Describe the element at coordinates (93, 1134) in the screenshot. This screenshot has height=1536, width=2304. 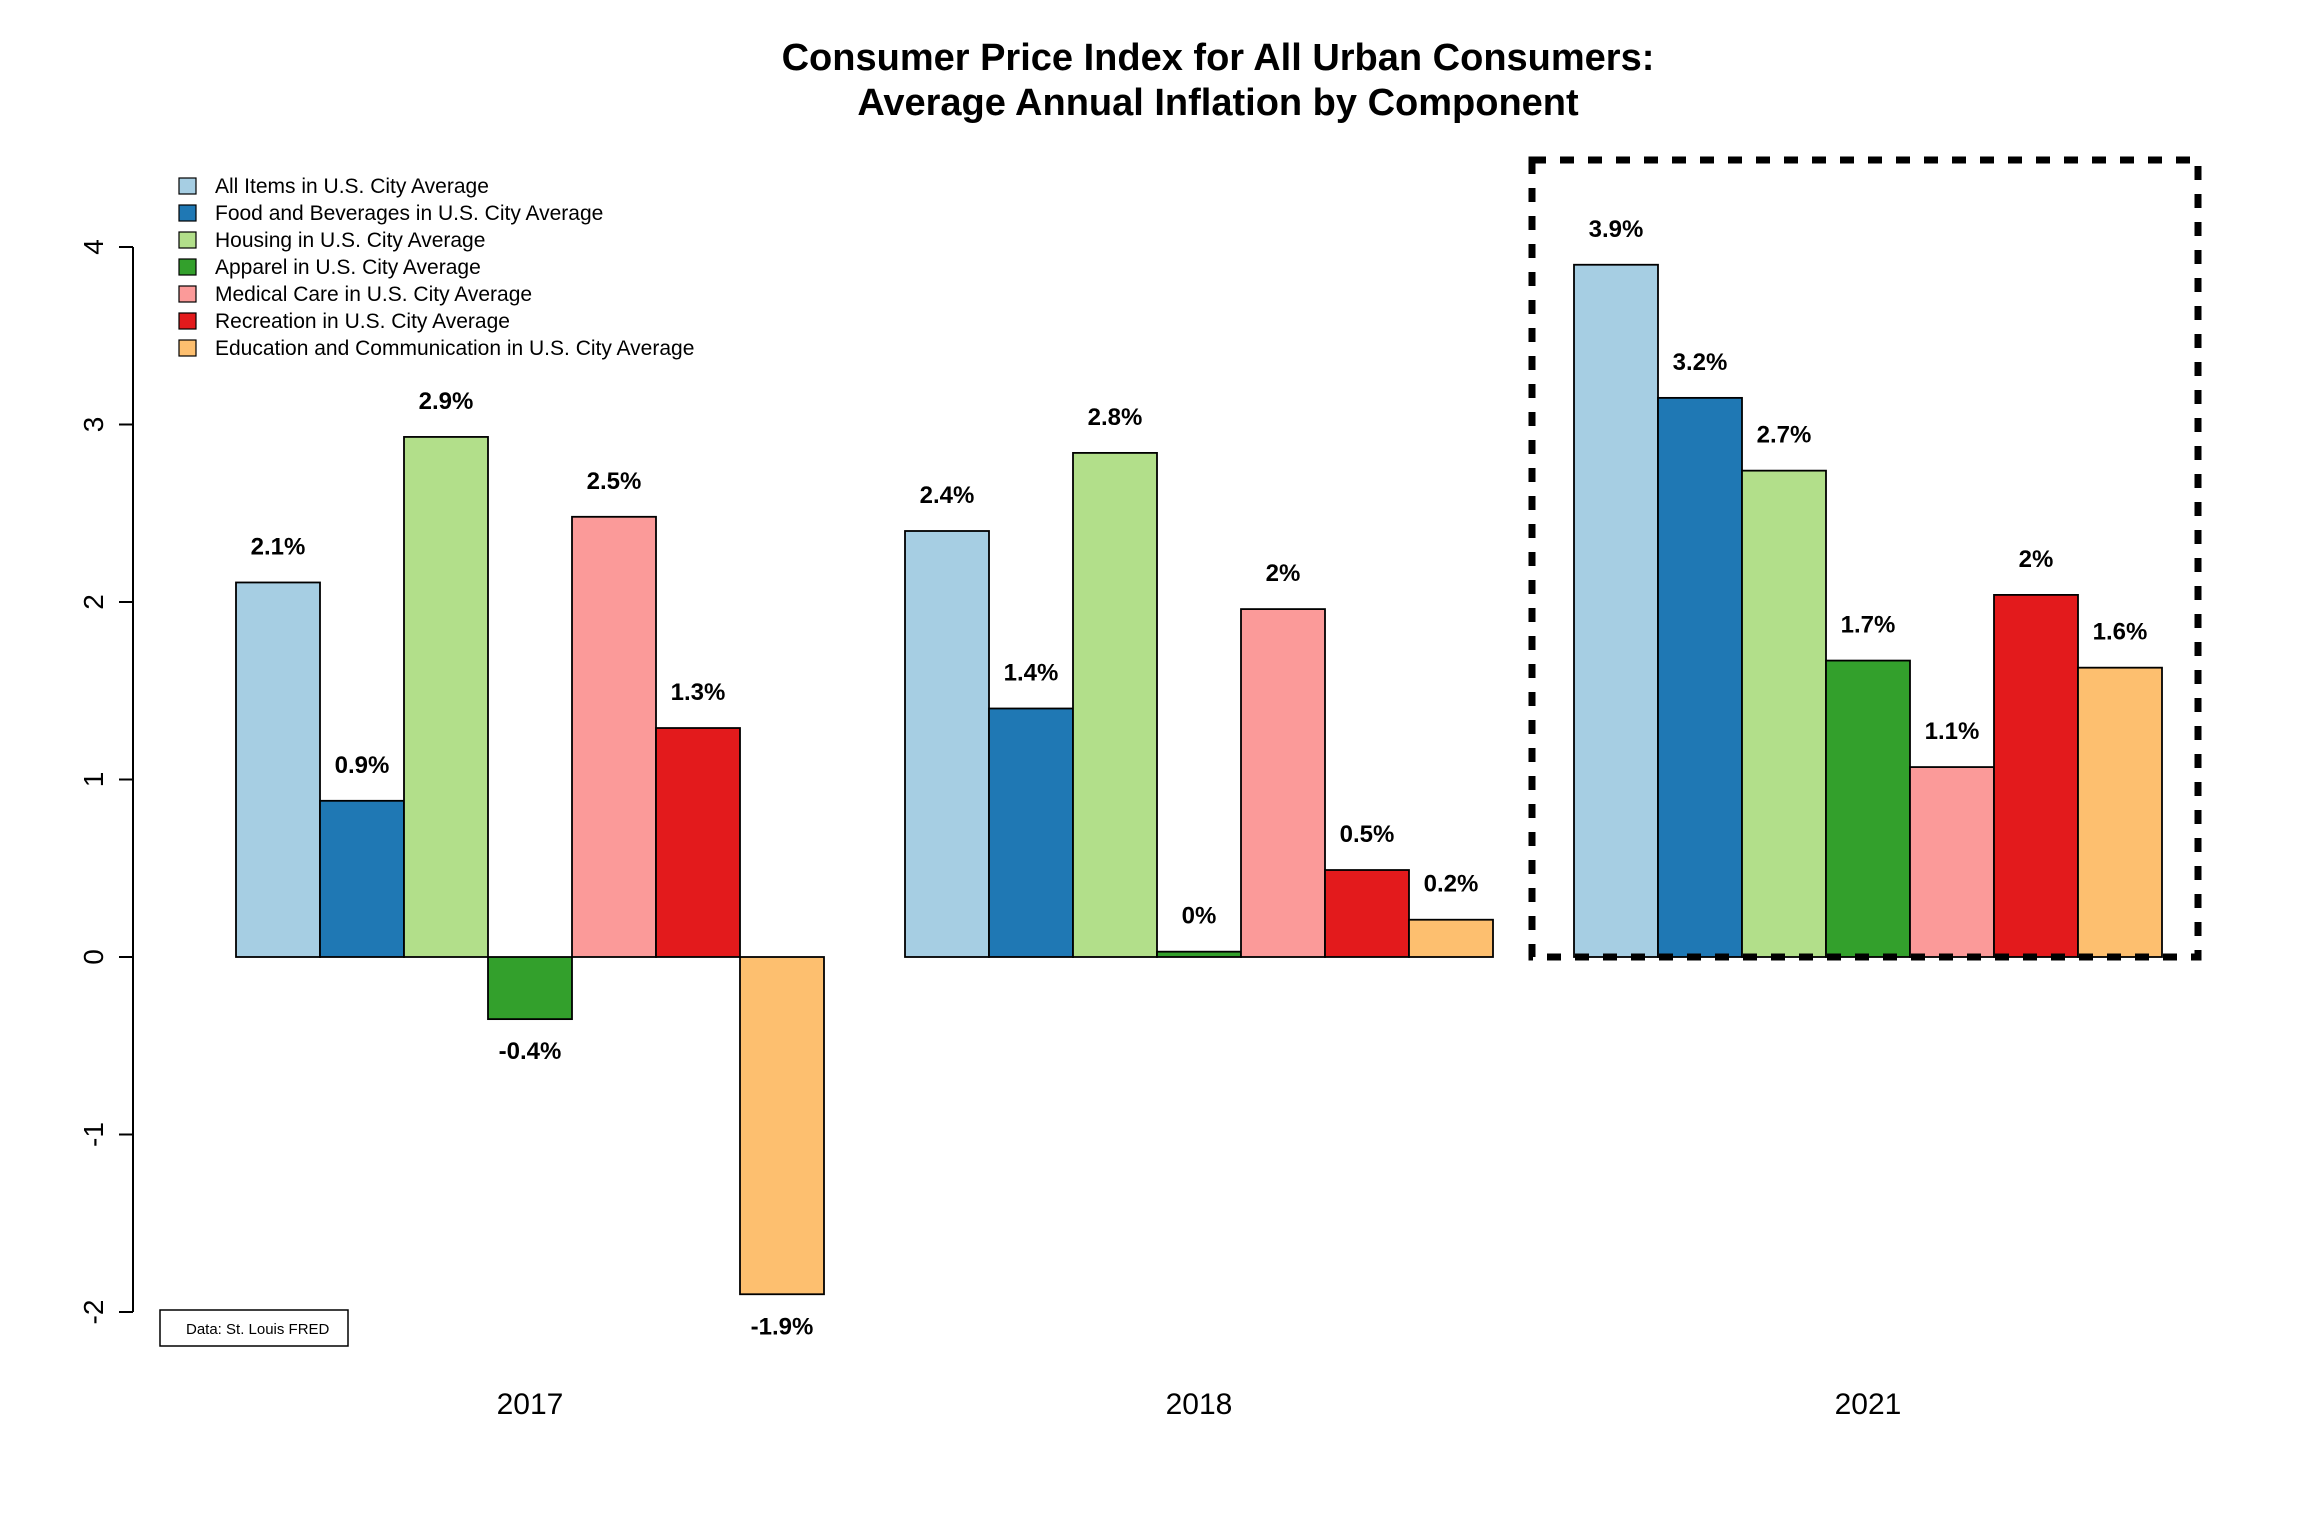
I see `y-tick-label: -1` at that location.